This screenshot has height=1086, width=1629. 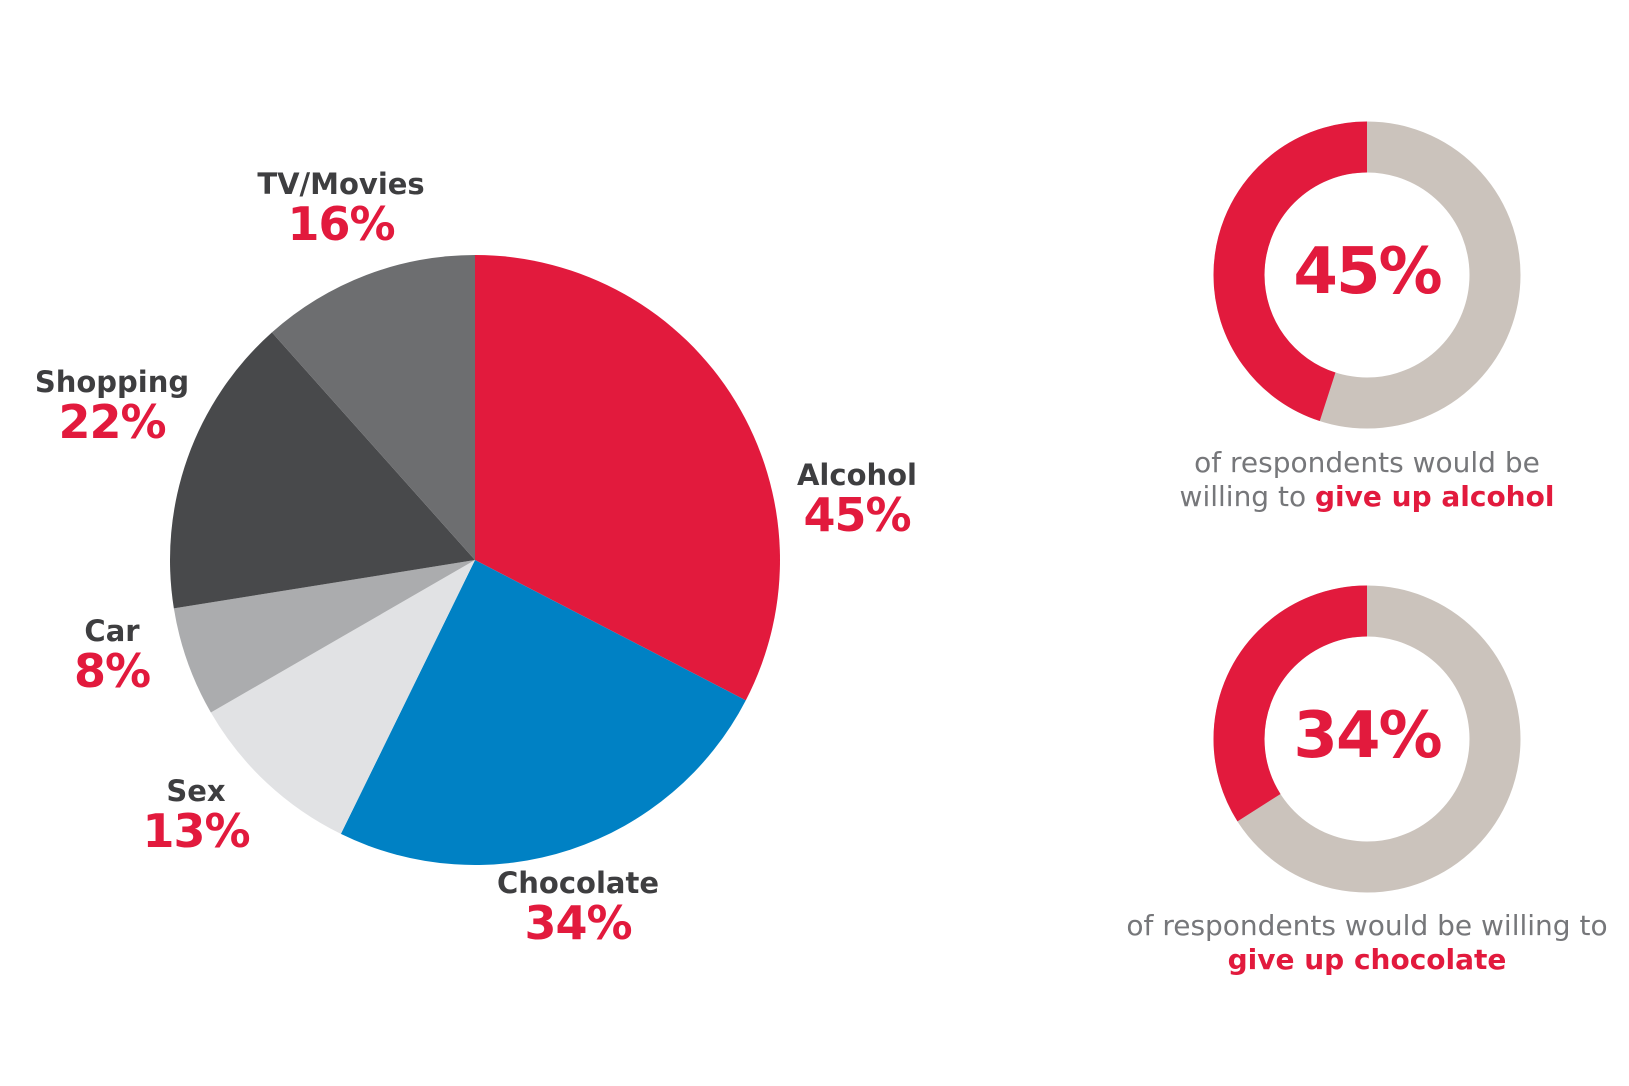 I want to click on pie-label-name: TV/Movies, so click(x=341, y=184).